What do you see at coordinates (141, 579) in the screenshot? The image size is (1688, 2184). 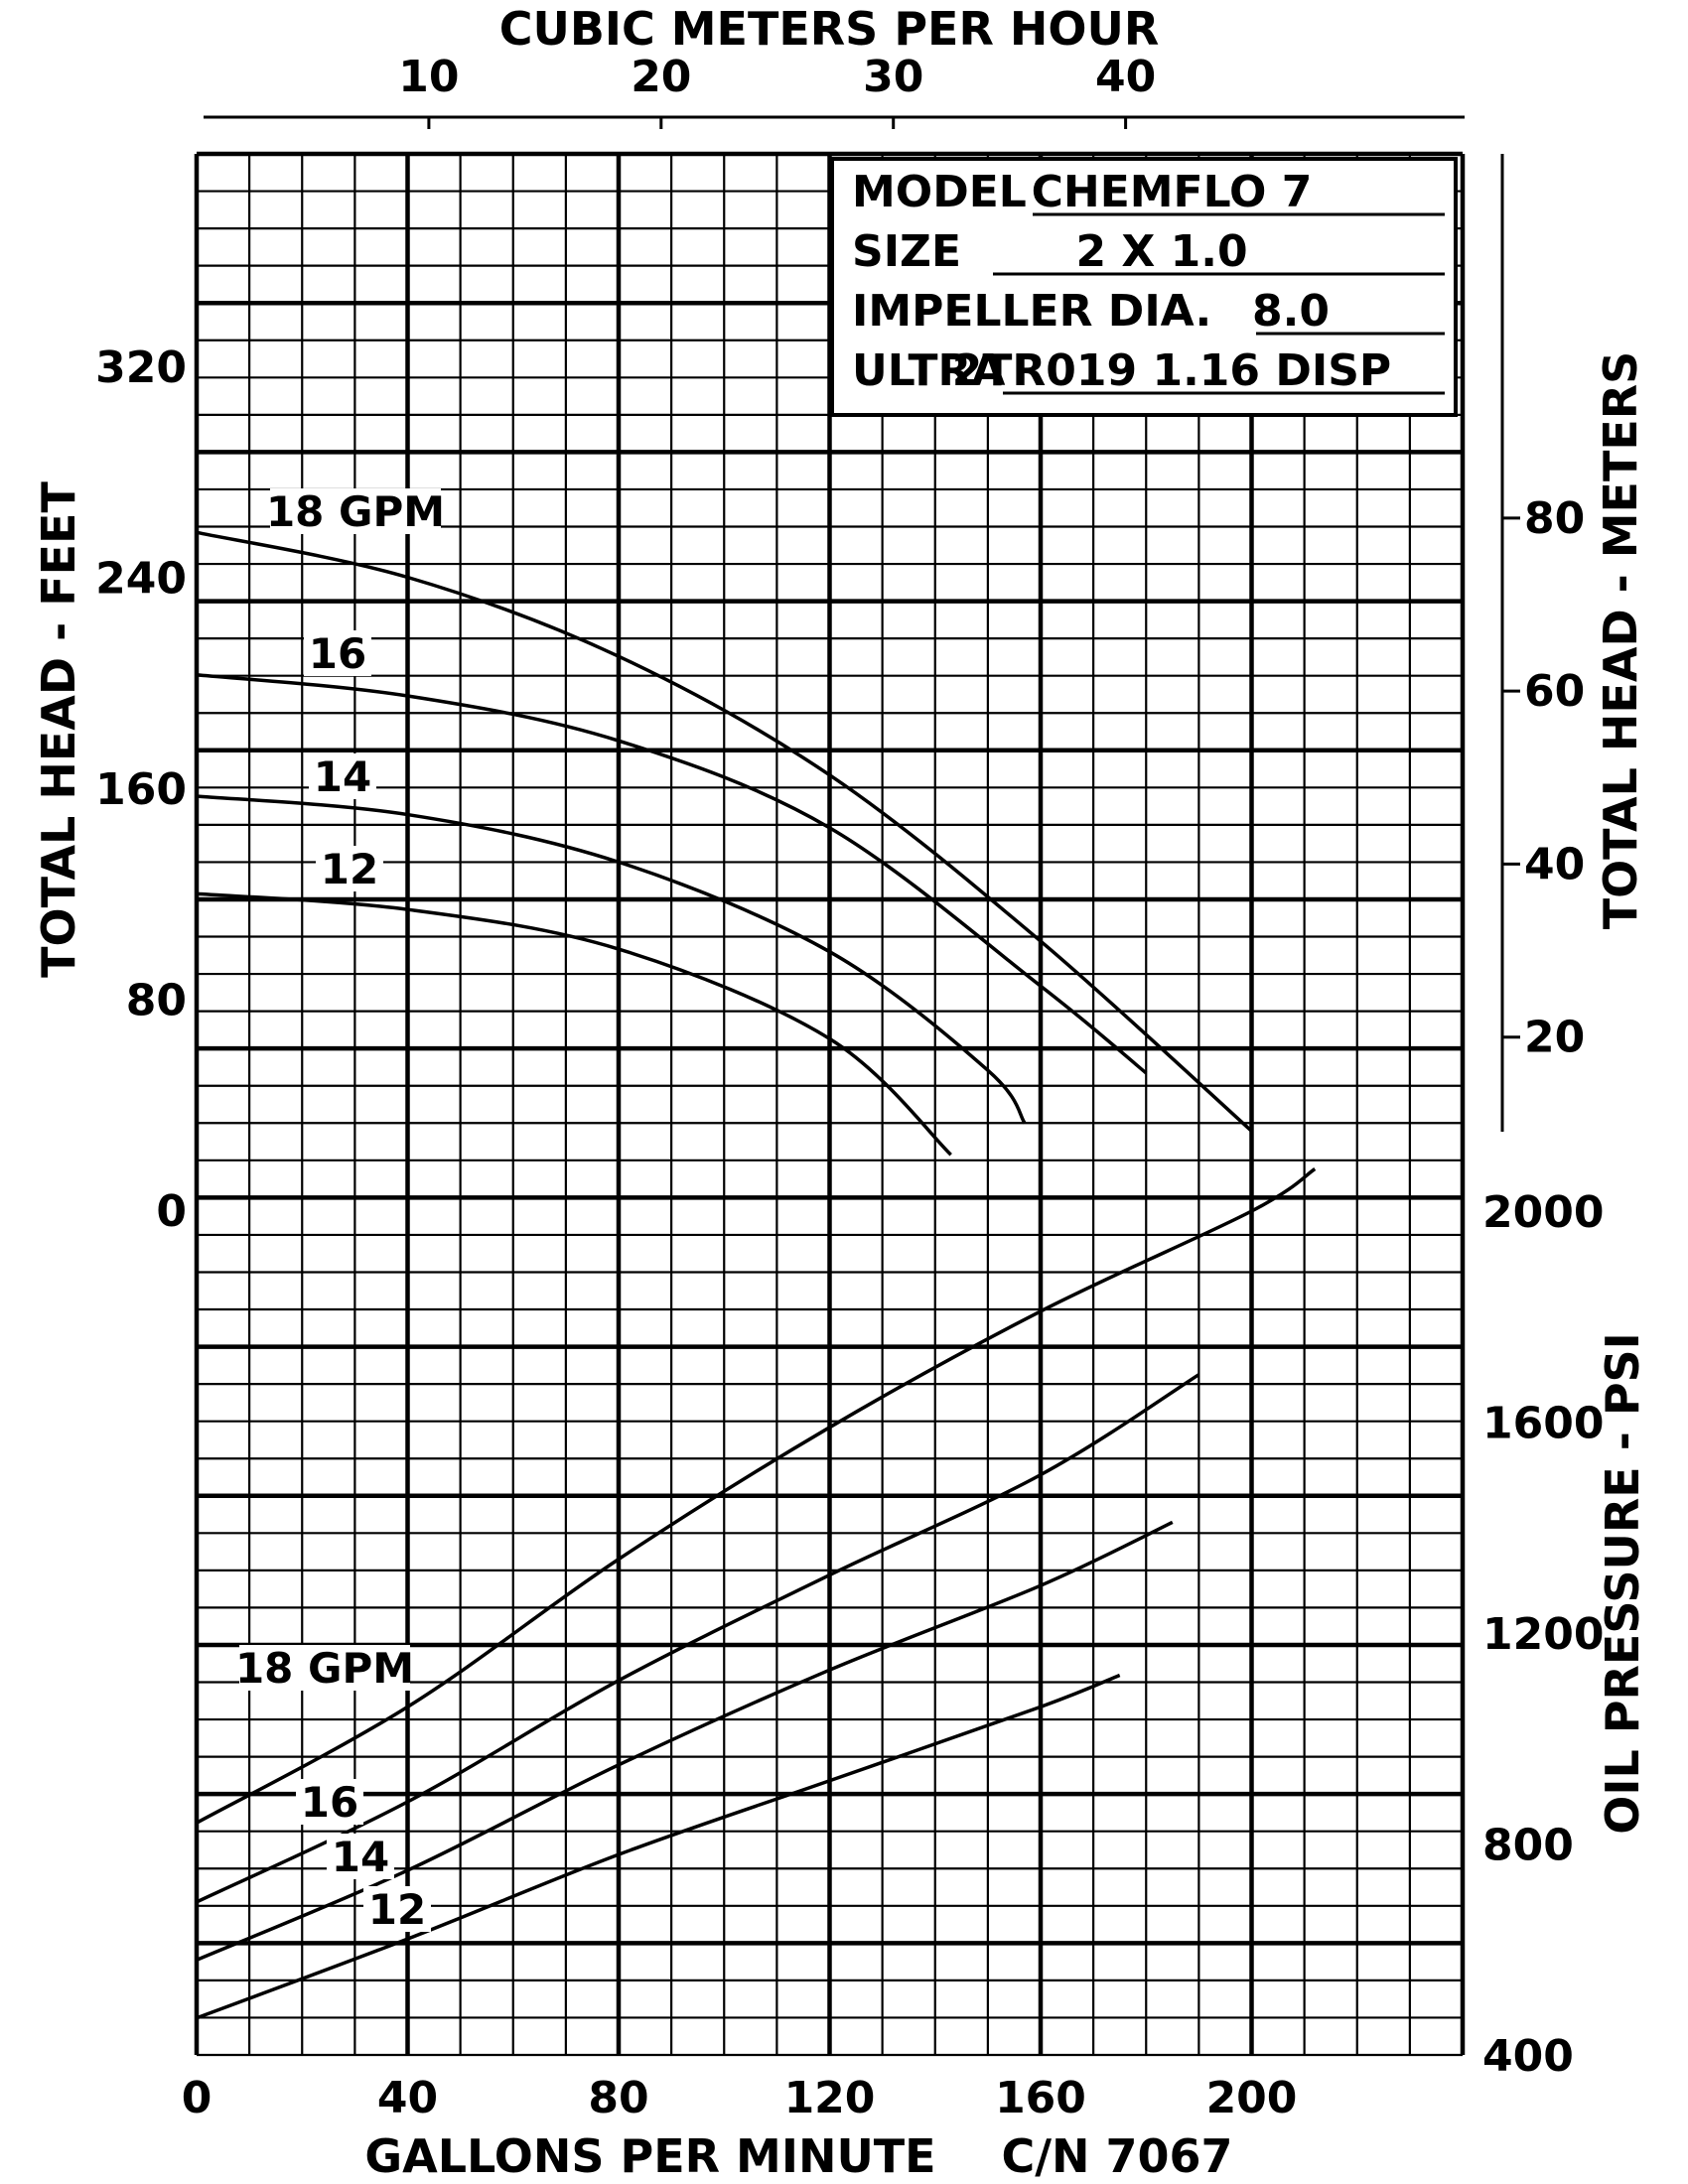 I see `left-axis-tick-label: 240` at bounding box center [141, 579].